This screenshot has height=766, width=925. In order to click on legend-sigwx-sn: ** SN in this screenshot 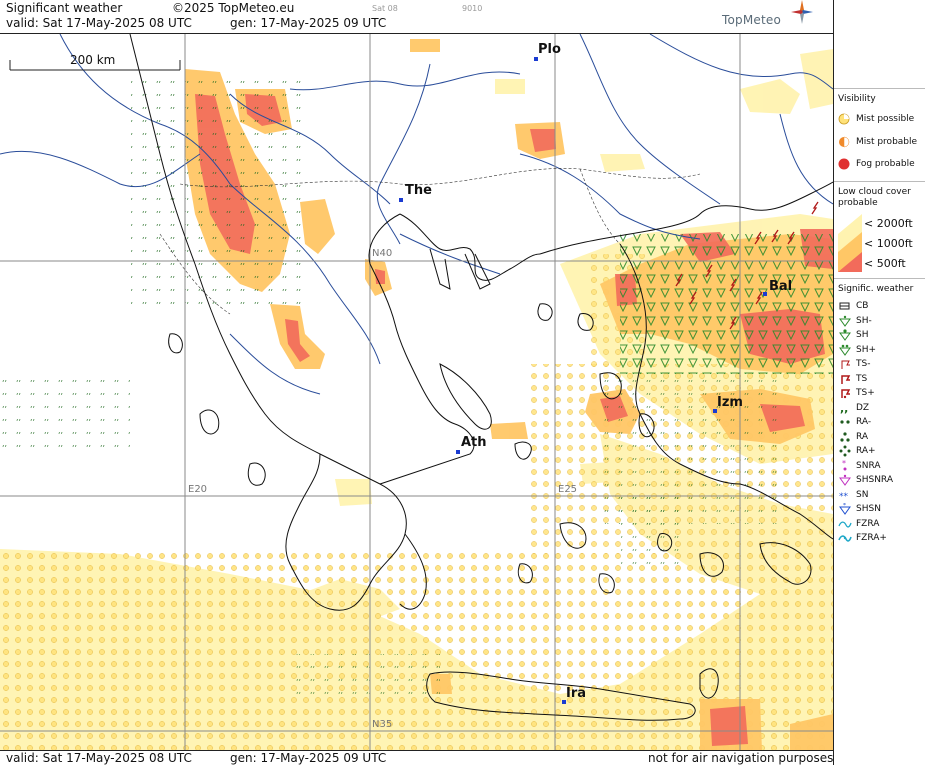, I will do `click(853, 495)`.